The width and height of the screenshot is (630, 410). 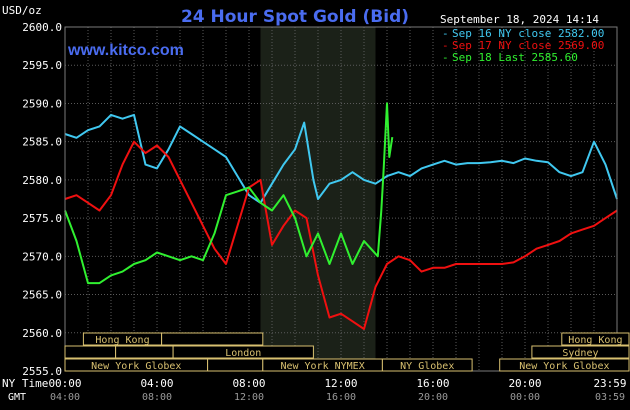 I want to click on market-bar-label: London, so click(x=243, y=353).